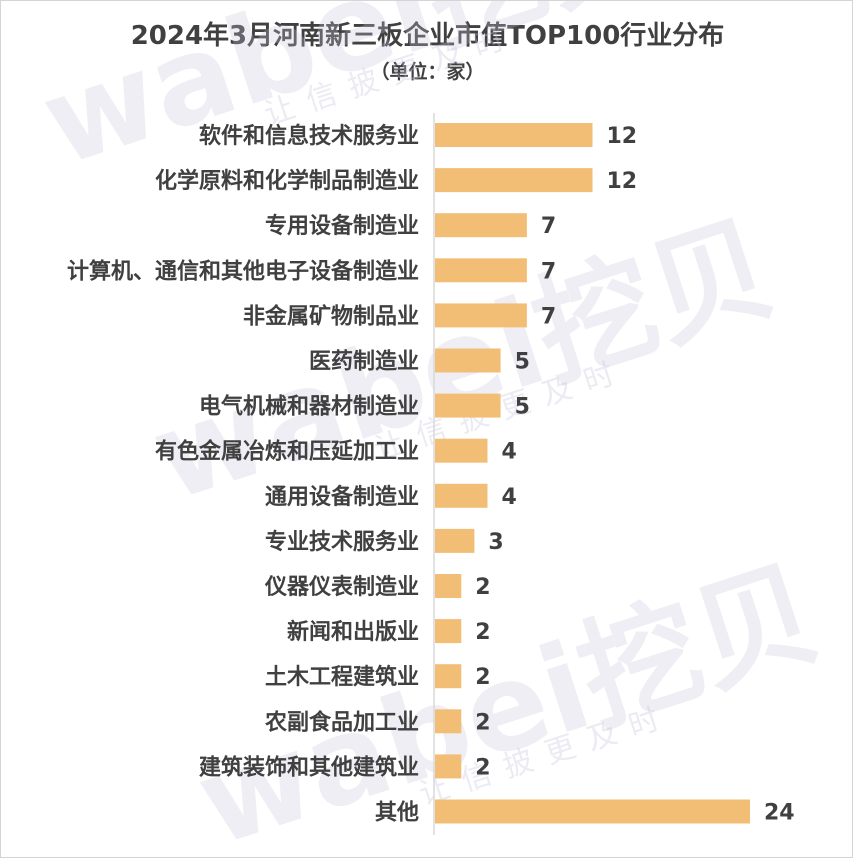  Describe the element at coordinates (482, 632) in the screenshot. I see `value-label-11: 2` at that location.